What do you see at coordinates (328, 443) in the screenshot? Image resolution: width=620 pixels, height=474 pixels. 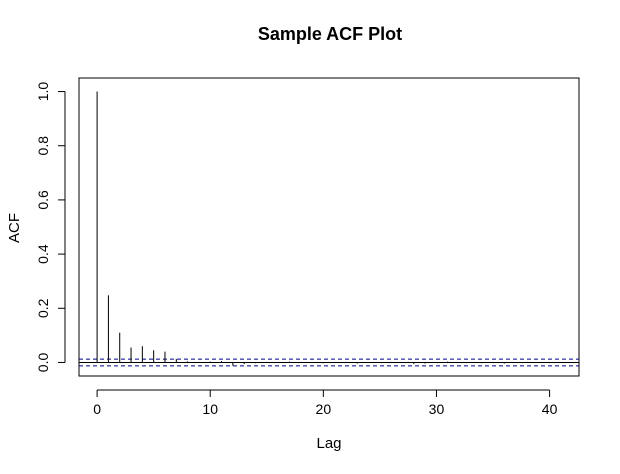 I see `x-axis-label: Lag` at bounding box center [328, 443].